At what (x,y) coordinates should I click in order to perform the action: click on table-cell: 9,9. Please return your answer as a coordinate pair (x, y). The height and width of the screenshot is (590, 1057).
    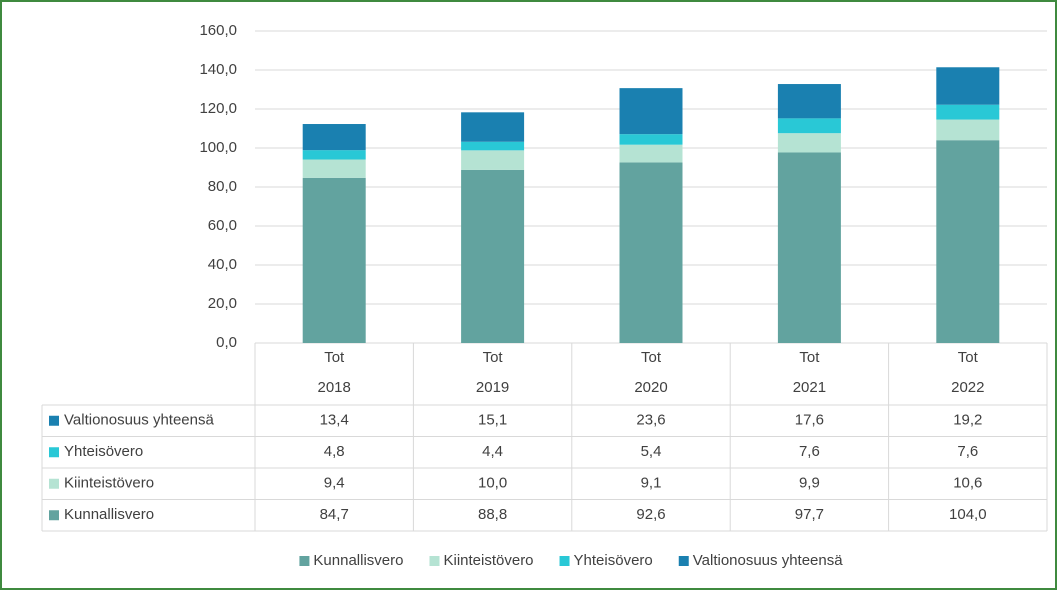
    Looking at the image, I should click on (809, 483).